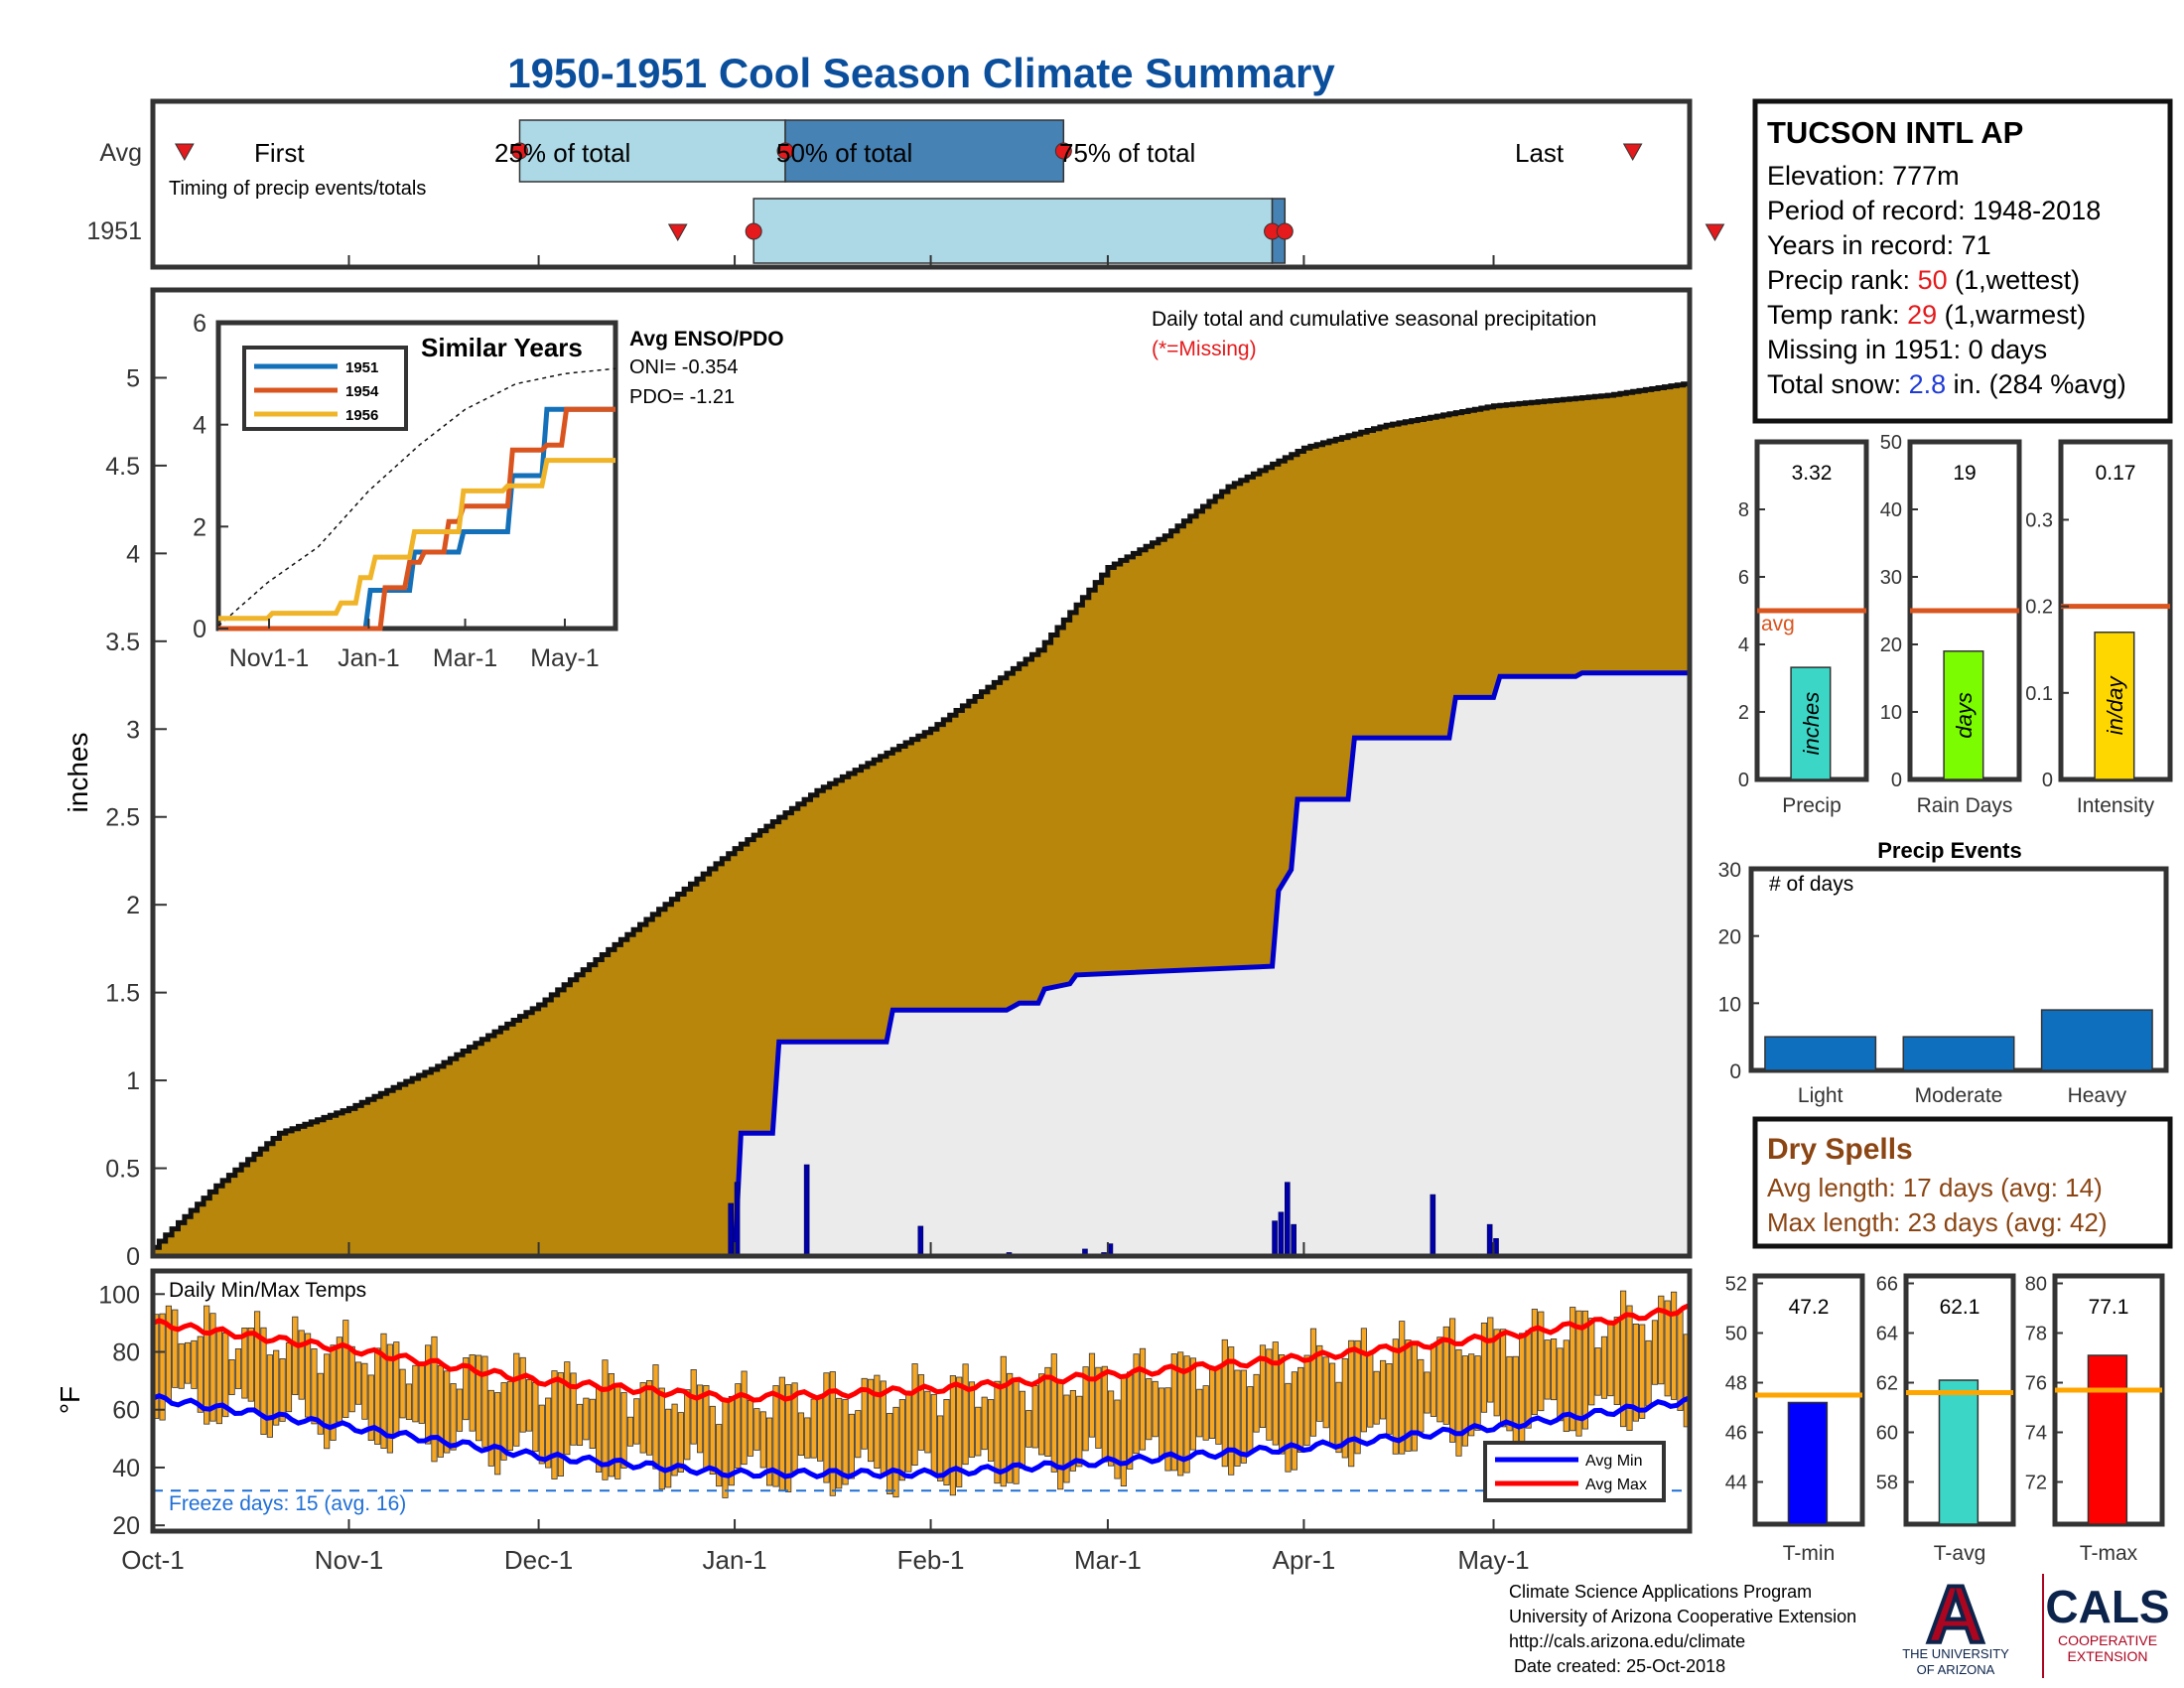 The width and height of the screenshot is (2184, 1688). What do you see at coordinates (199, 527) in the screenshot?
I see `inset-y-tick-label: 2` at bounding box center [199, 527].